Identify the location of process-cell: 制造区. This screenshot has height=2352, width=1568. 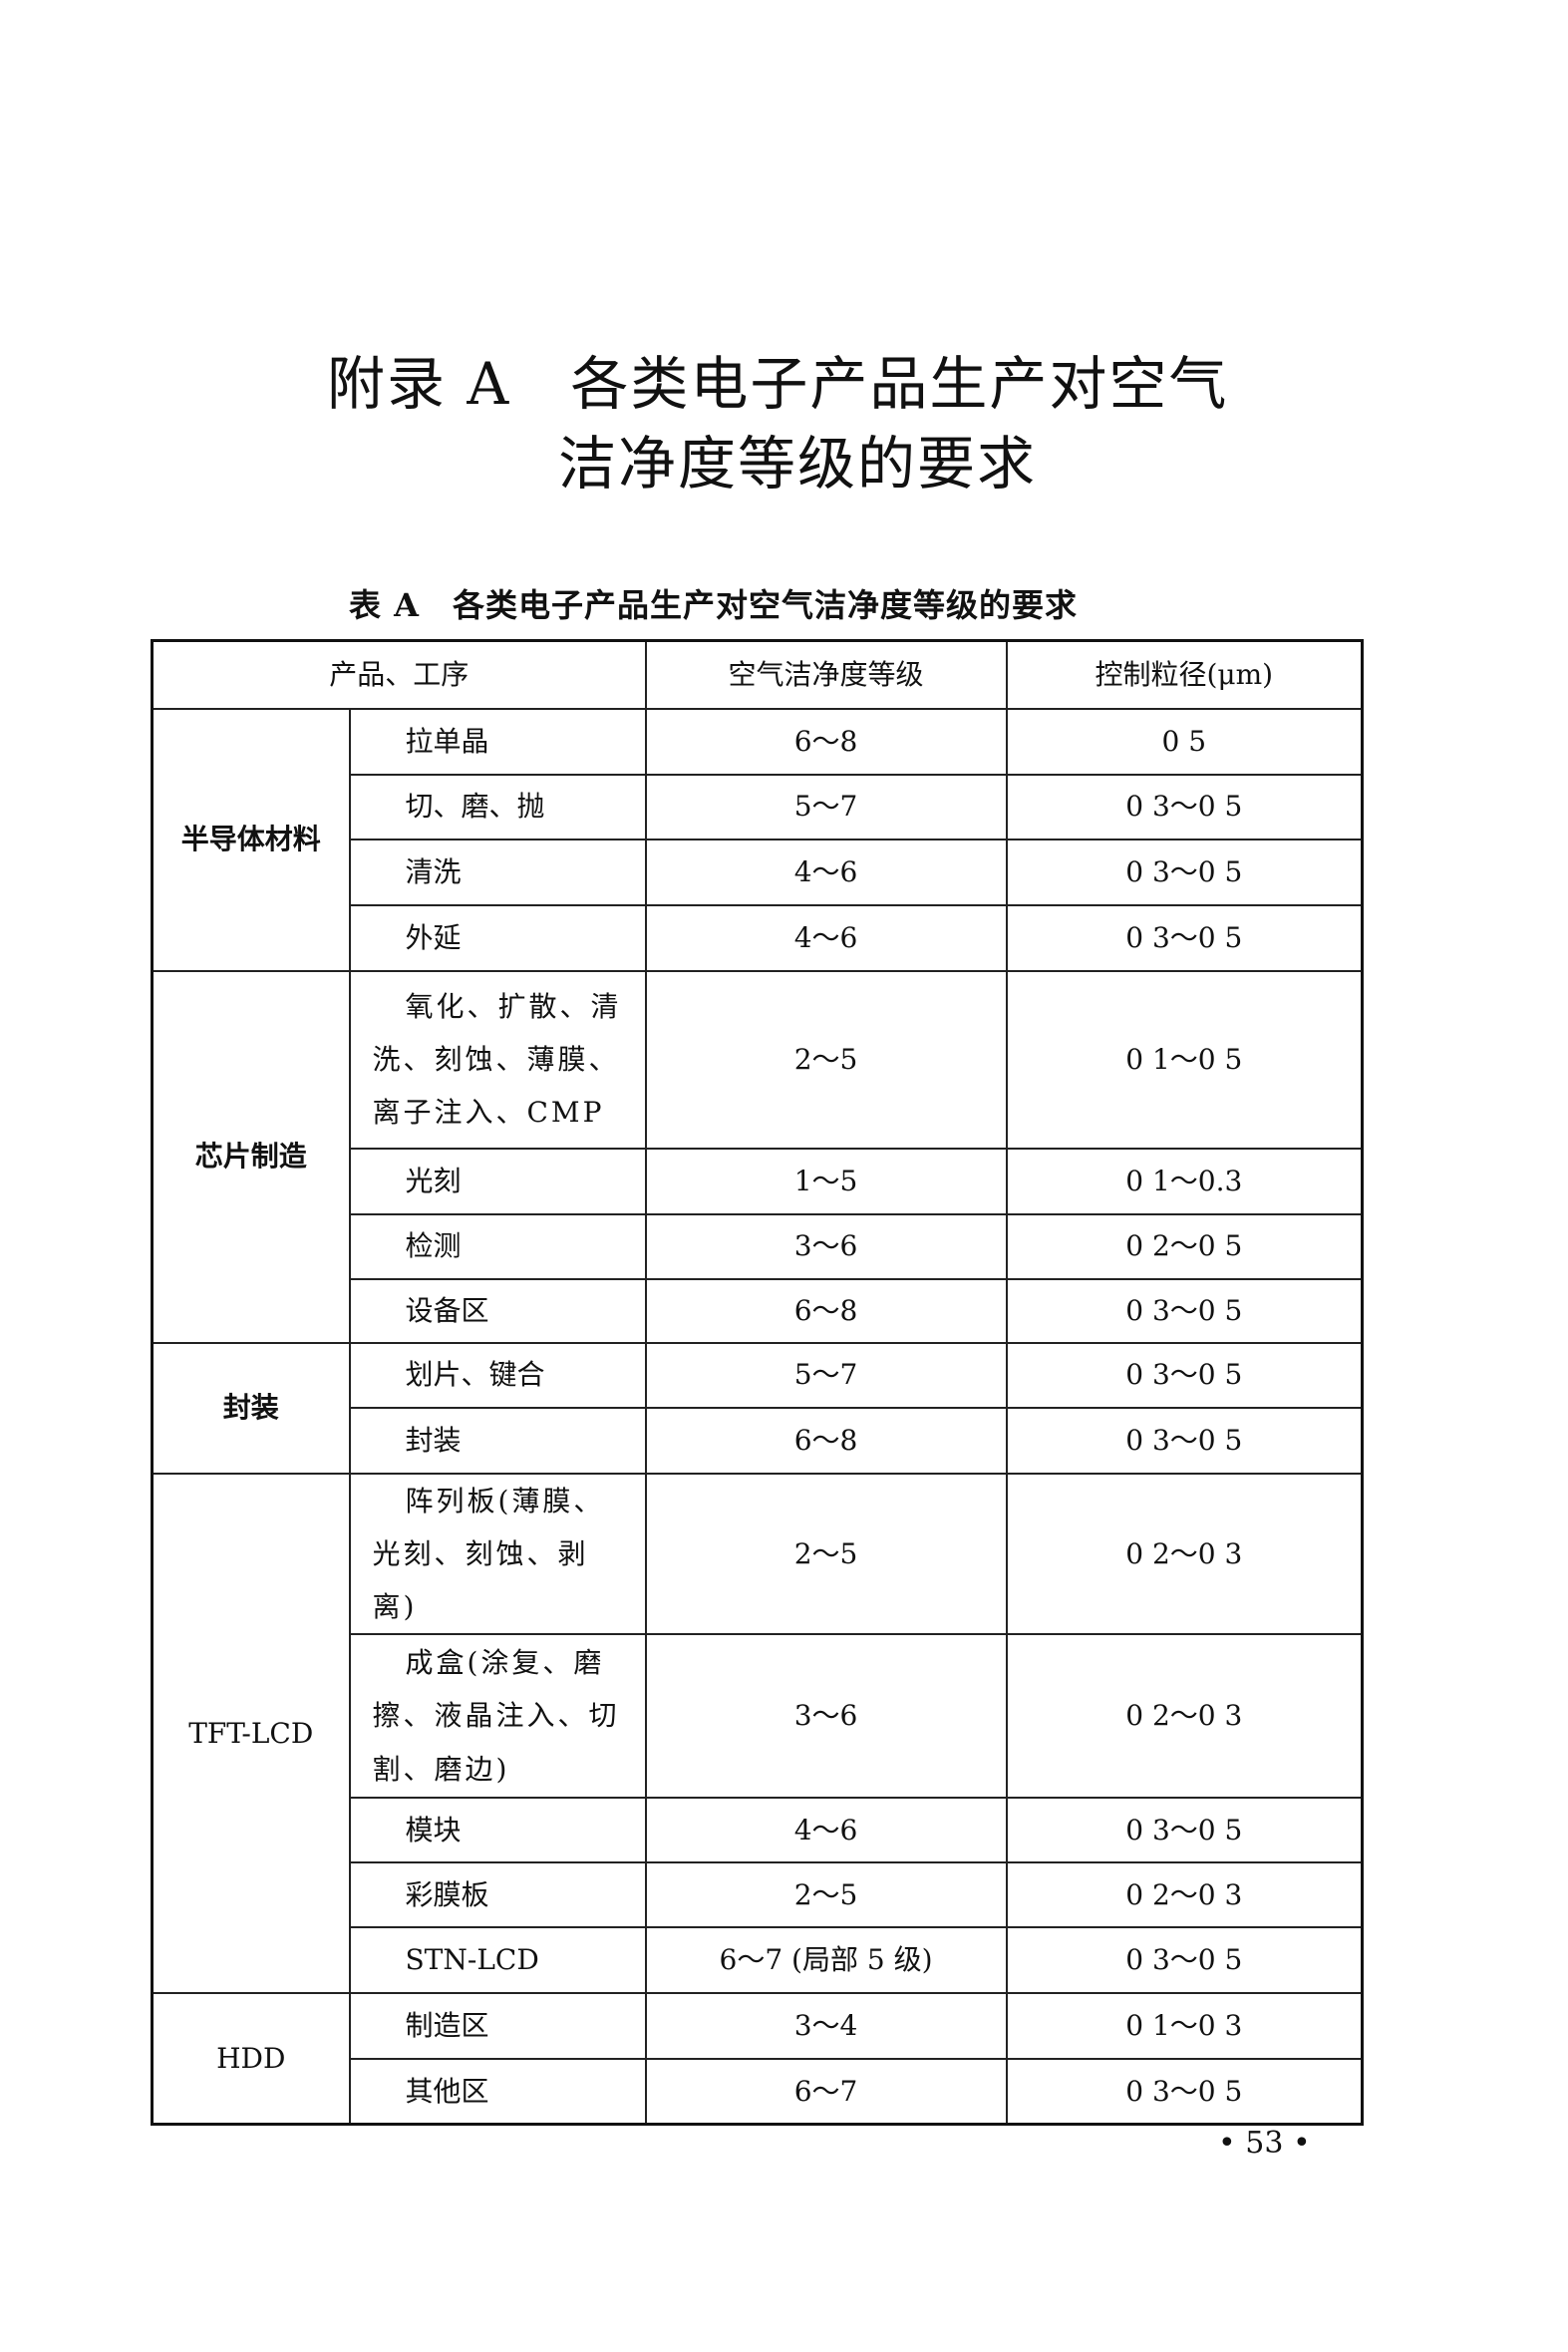
(497, 2026).